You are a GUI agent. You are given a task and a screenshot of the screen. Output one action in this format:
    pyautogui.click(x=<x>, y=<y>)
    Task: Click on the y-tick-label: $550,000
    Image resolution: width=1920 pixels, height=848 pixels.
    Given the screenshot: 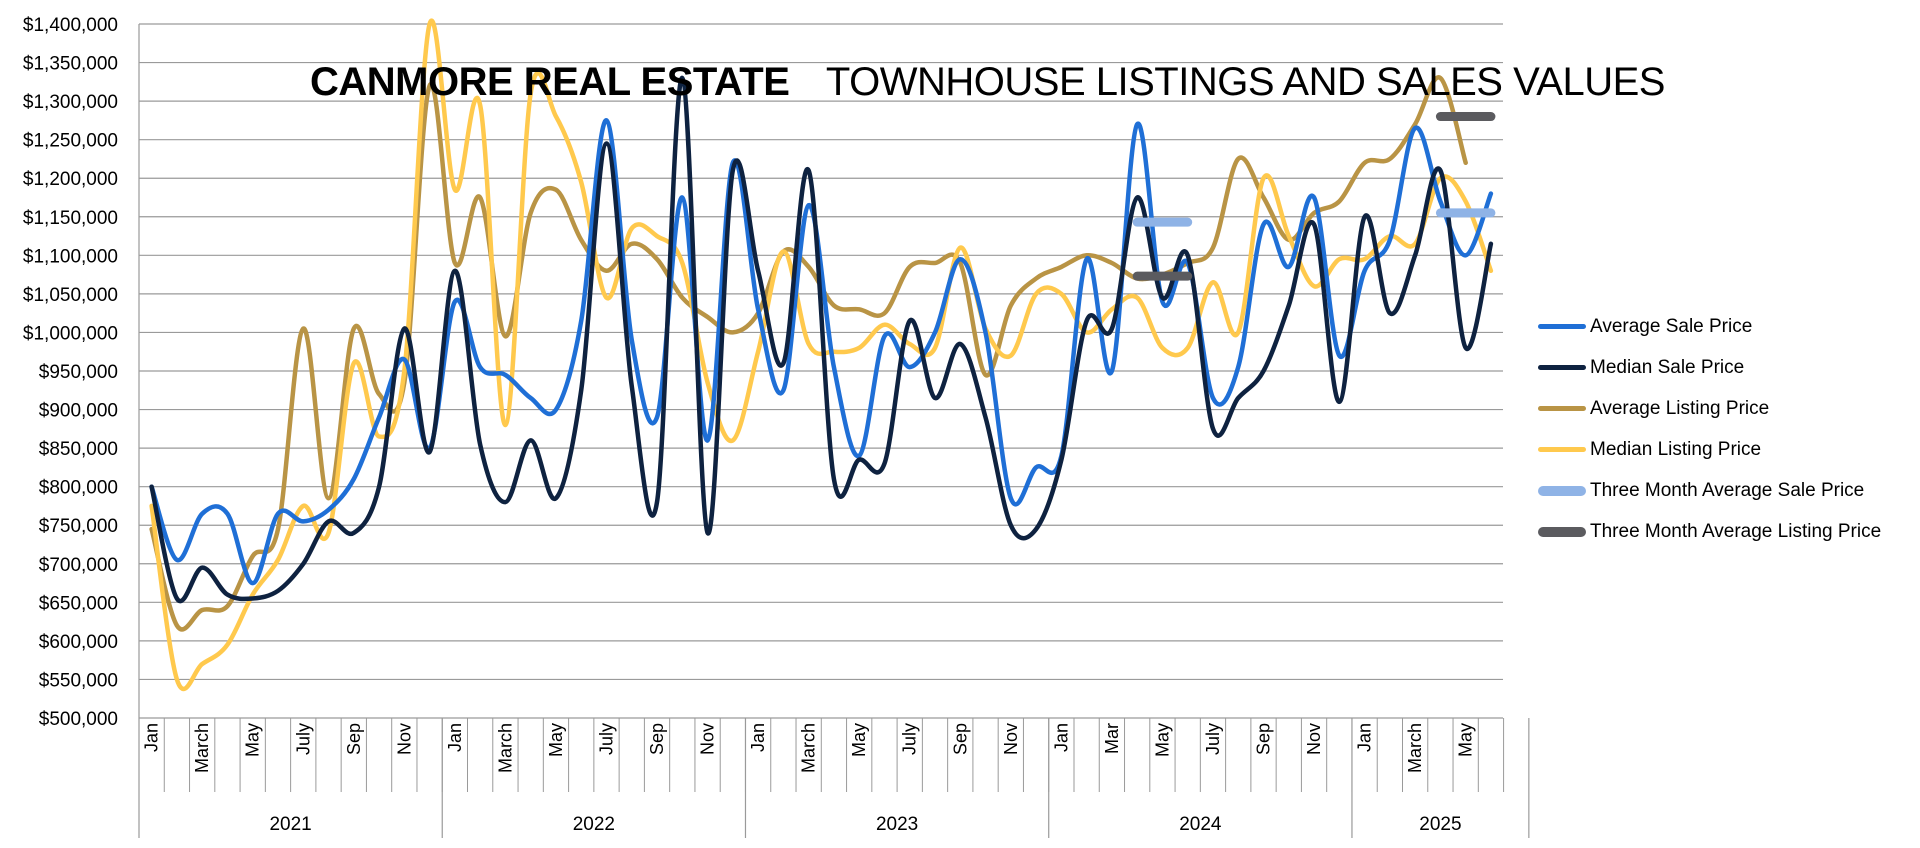 What is the action you would take?
    pyautogui.click(x=78, y=680)
    